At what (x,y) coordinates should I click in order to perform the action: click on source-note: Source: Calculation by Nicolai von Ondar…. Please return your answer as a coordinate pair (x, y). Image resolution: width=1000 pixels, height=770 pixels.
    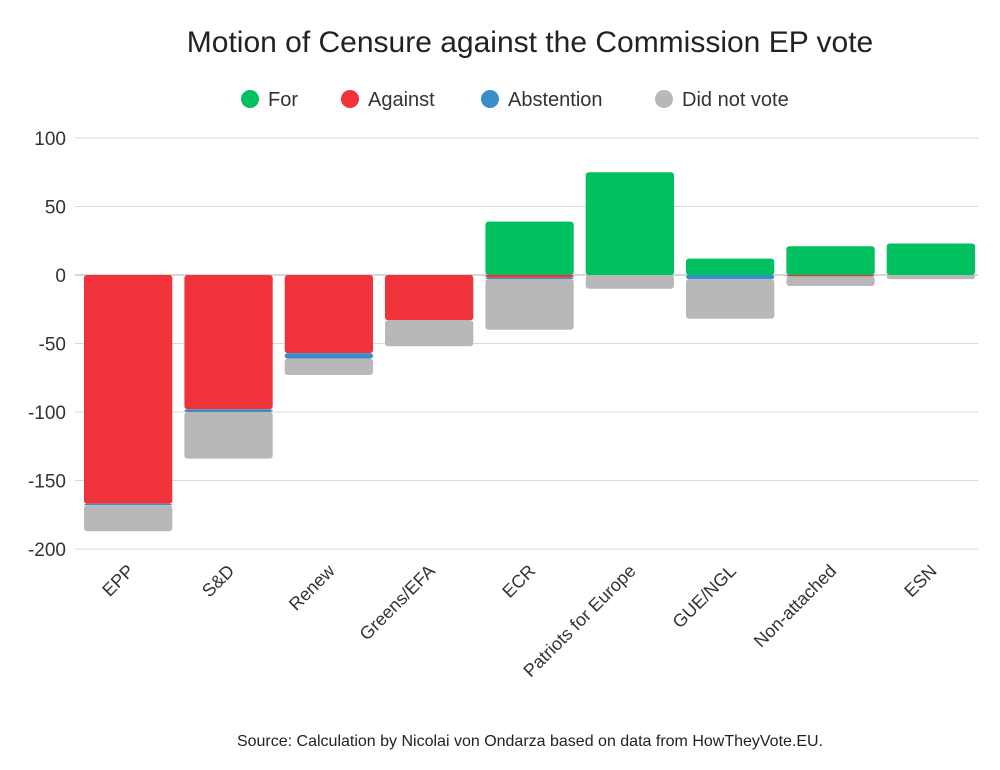
    Looking at the image, I should click on (530, 741).